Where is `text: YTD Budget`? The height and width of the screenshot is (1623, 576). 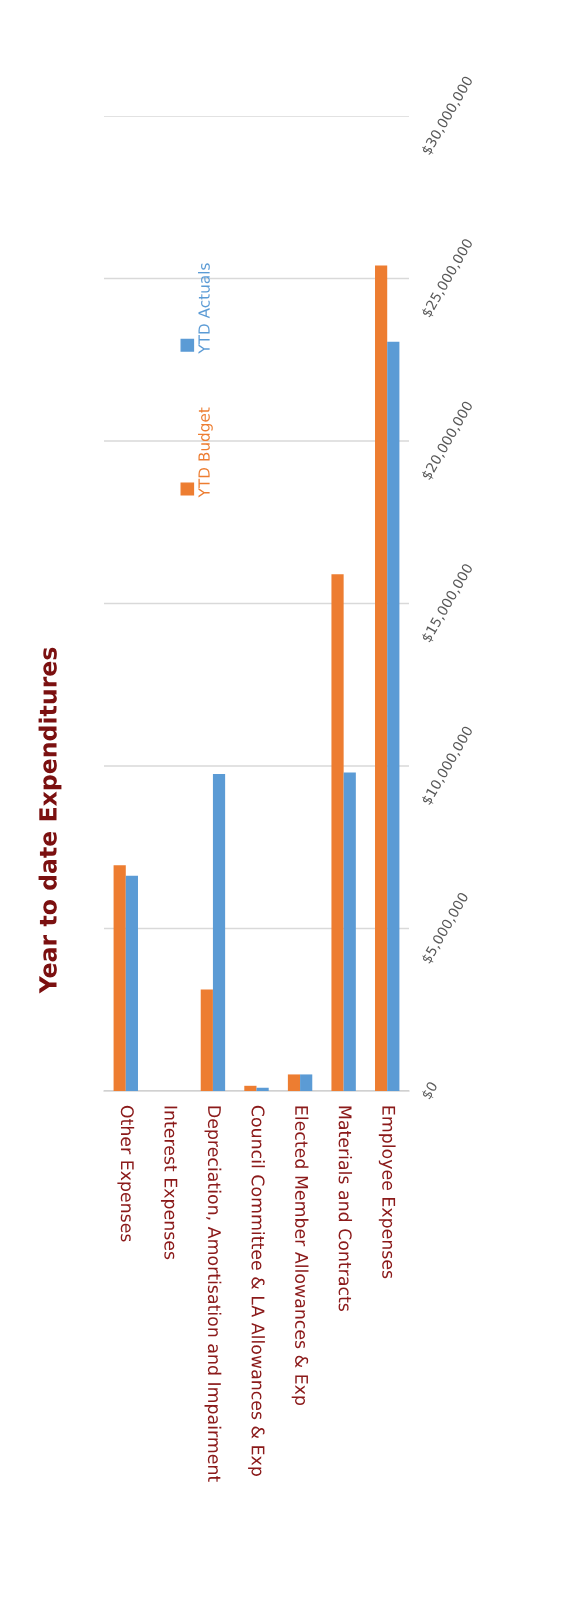 text: YTD Budget is located at coordinates (205, 452).